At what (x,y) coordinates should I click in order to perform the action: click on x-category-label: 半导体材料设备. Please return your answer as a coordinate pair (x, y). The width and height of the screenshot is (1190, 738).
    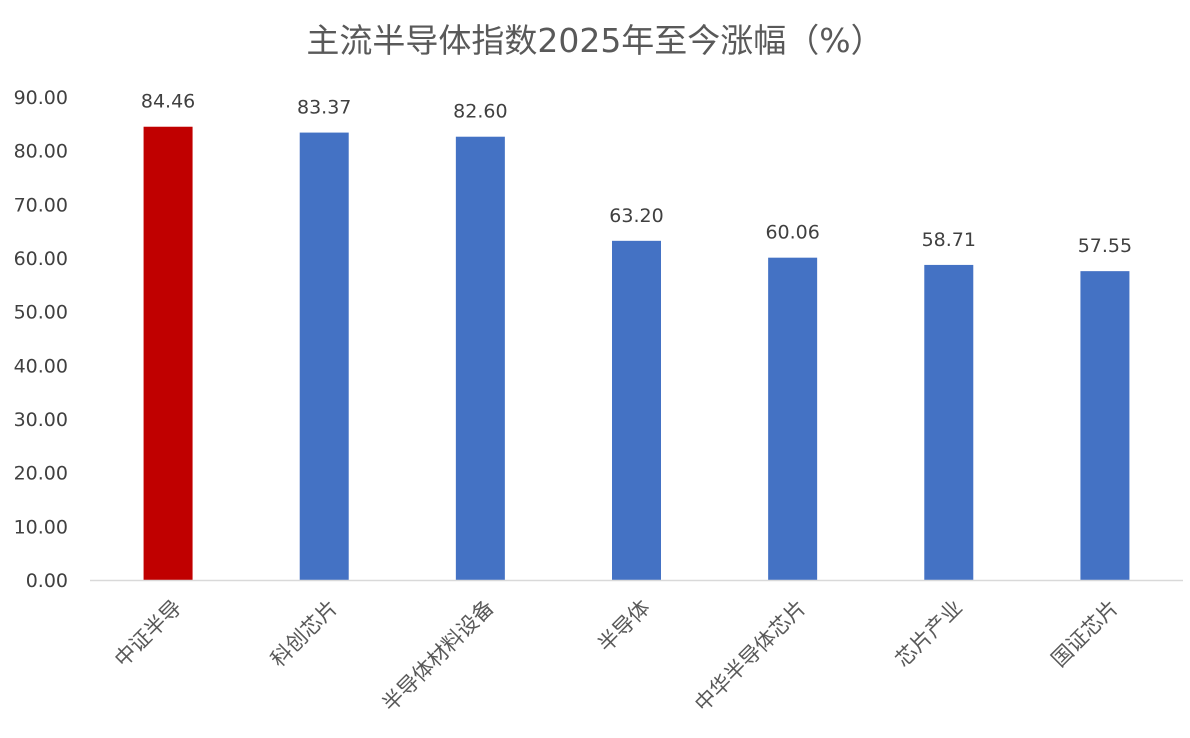
    Looking at the image, I should click on (438, 655).